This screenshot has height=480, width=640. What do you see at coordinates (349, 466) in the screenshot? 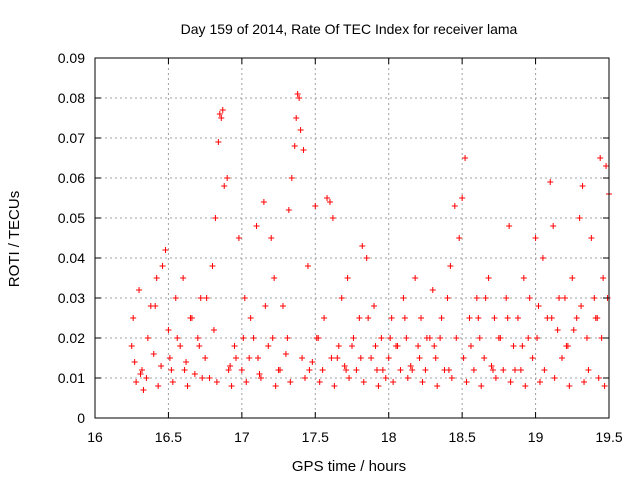
I see `x-axis-label: GPS time / hours` at bounding box center [349, 466].